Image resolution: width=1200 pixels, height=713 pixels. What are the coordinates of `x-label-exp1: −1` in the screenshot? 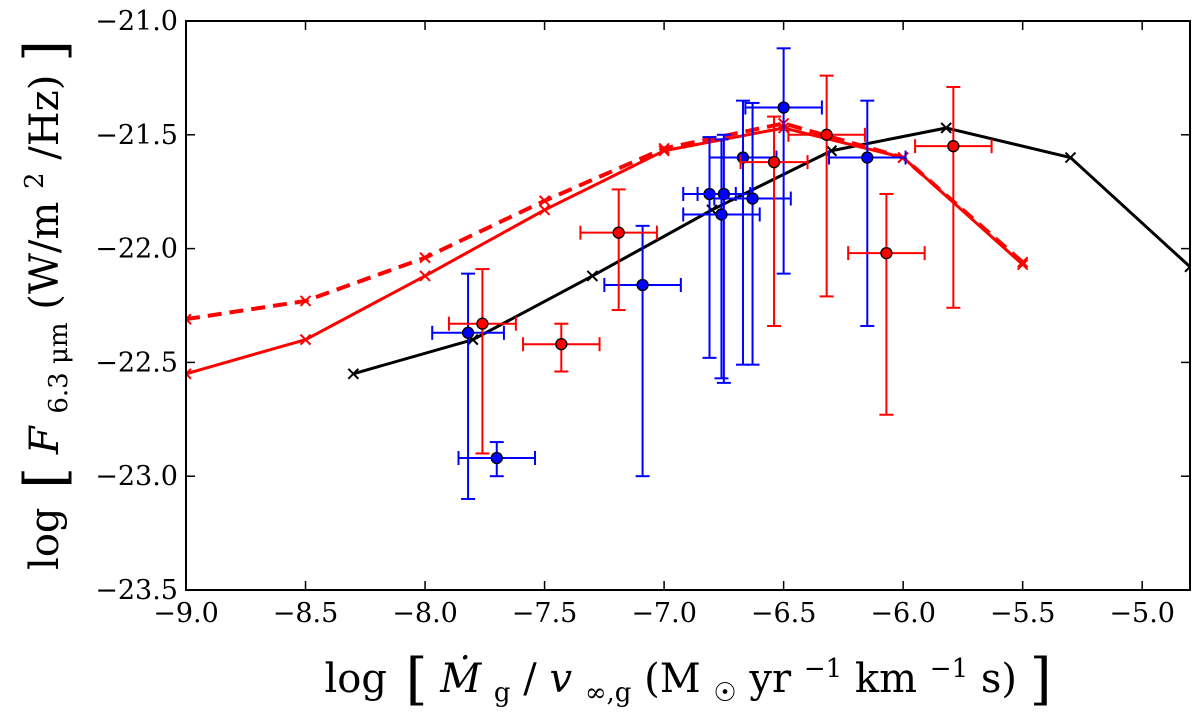 It's located at (823, 669).